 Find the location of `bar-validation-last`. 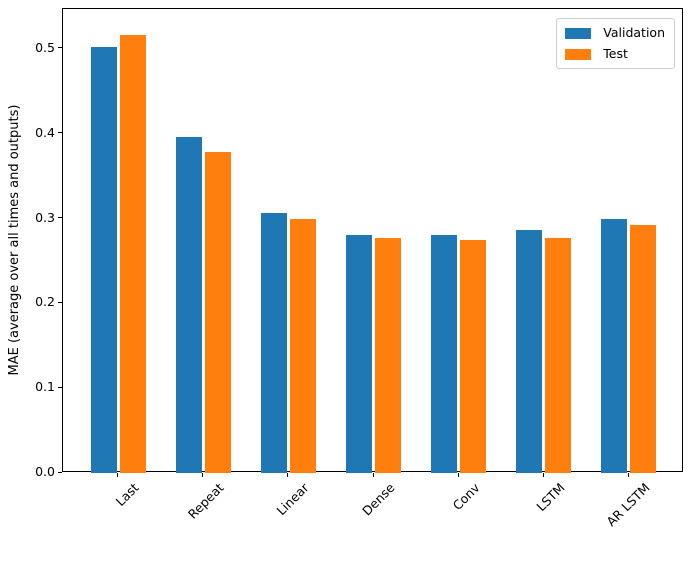

bar-validation-last is located at coordinates (104, 260).